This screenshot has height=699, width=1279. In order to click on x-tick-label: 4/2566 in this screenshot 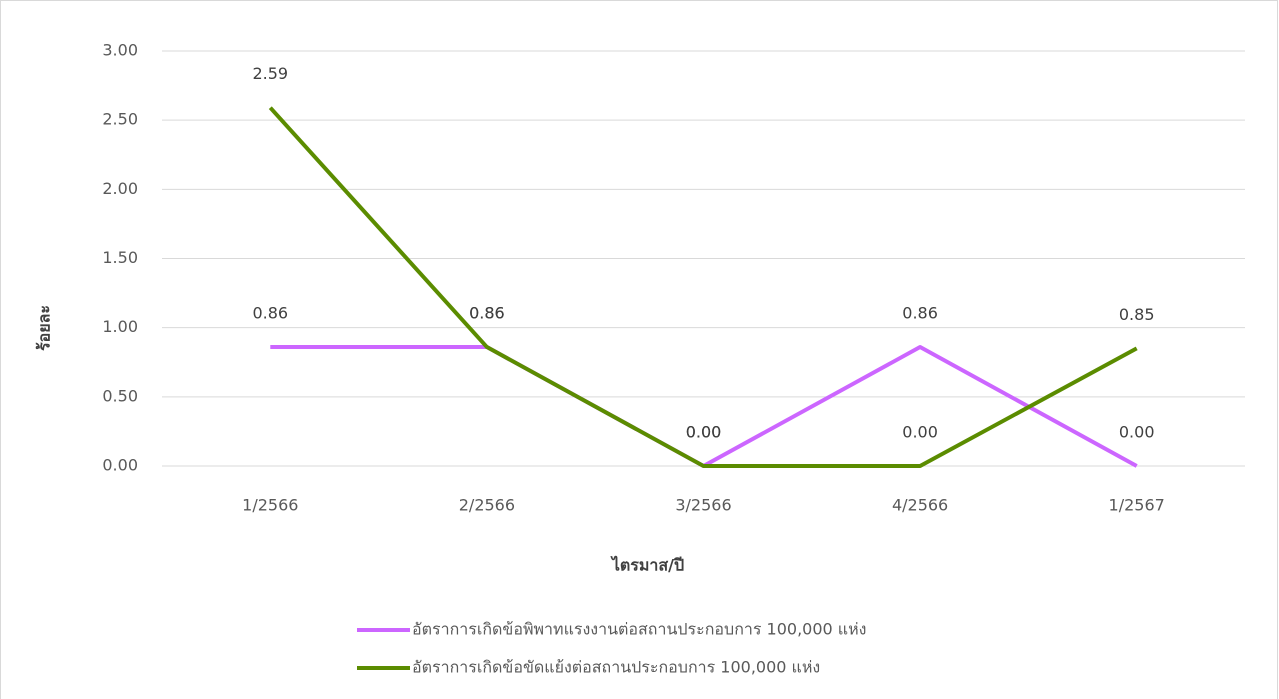, I will do `click(920, 505)`.